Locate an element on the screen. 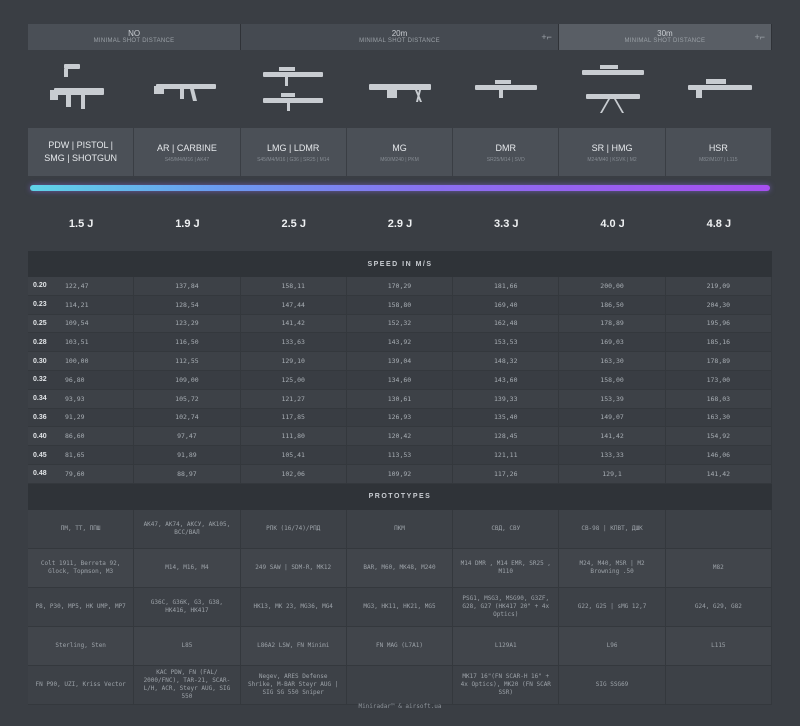  speed-value: 102,06 is located at coordinates (293, 473).